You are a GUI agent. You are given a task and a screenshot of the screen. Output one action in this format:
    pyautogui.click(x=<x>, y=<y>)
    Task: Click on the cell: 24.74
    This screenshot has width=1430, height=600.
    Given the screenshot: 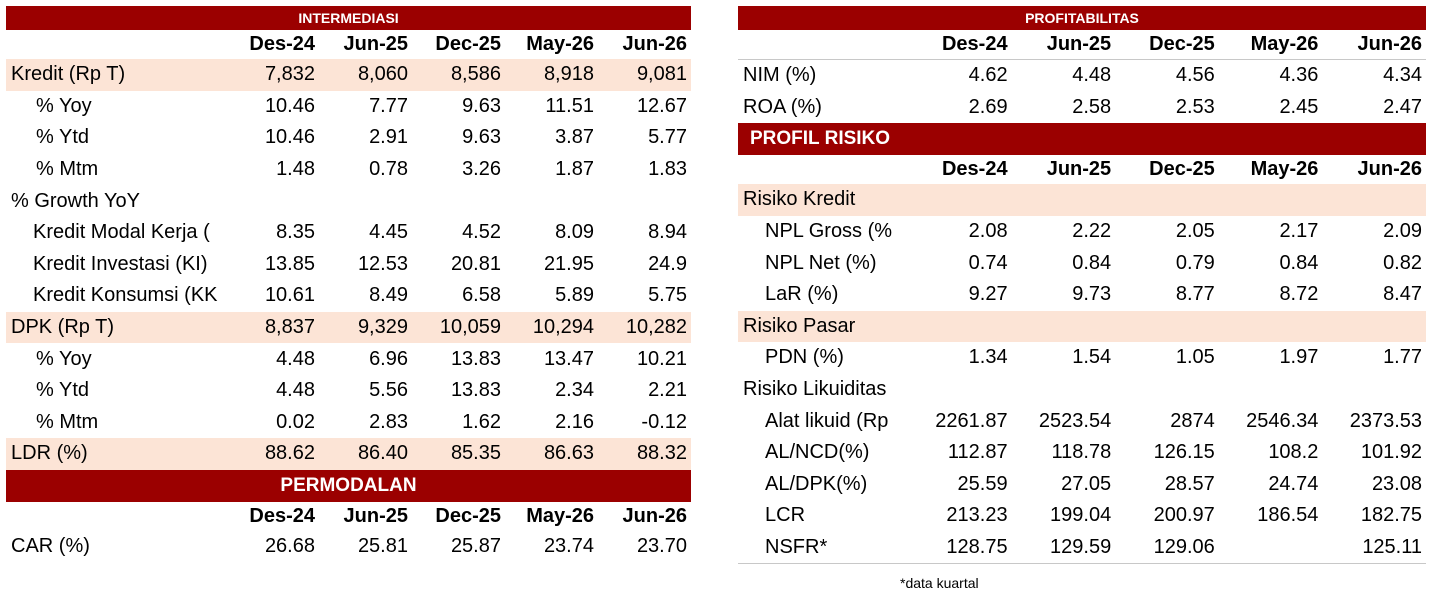 What is the action you would take?
    pyautogui.click(x=1293, y=483)
    